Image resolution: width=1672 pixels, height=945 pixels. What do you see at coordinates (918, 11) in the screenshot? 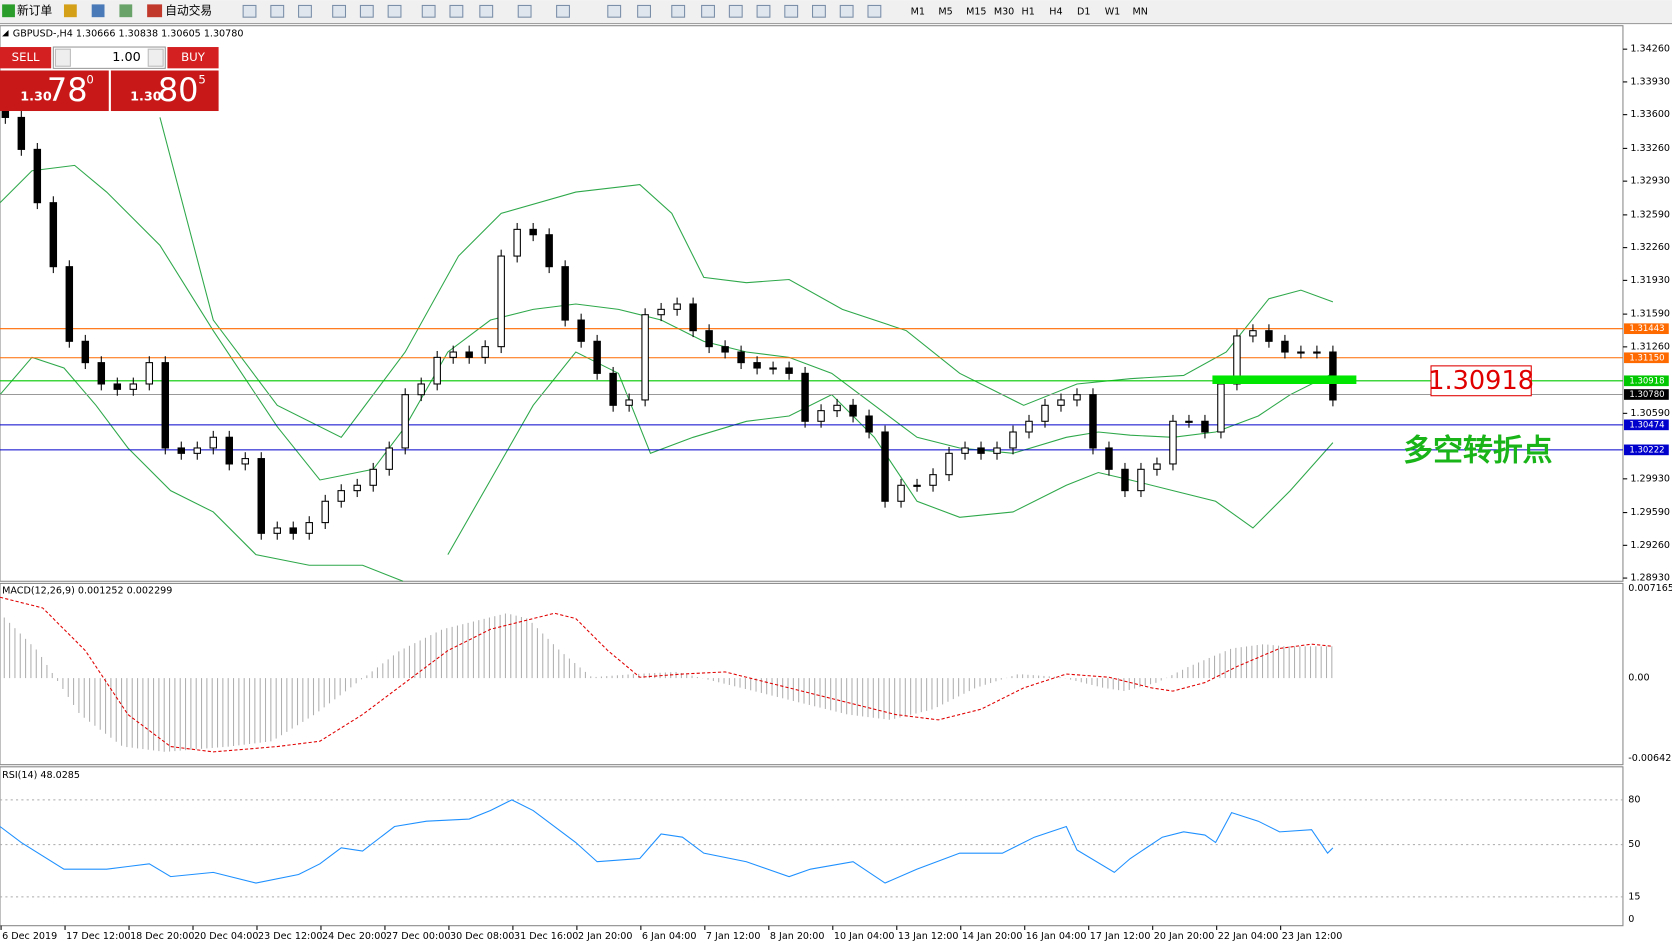
I see `timeframe: M1` at bounding box center [918, 11].